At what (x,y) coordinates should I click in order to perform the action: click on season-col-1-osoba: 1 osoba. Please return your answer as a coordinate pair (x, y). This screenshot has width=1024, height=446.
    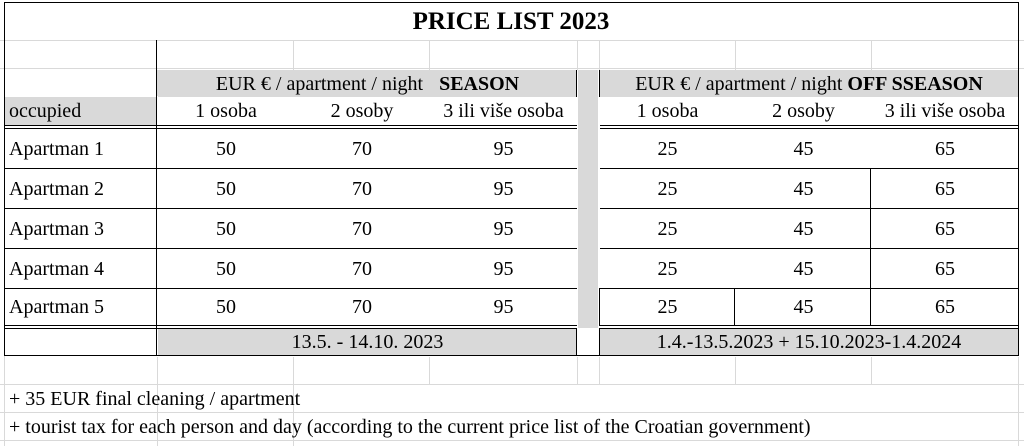
    Looking at the image, I should click on (226, 111).